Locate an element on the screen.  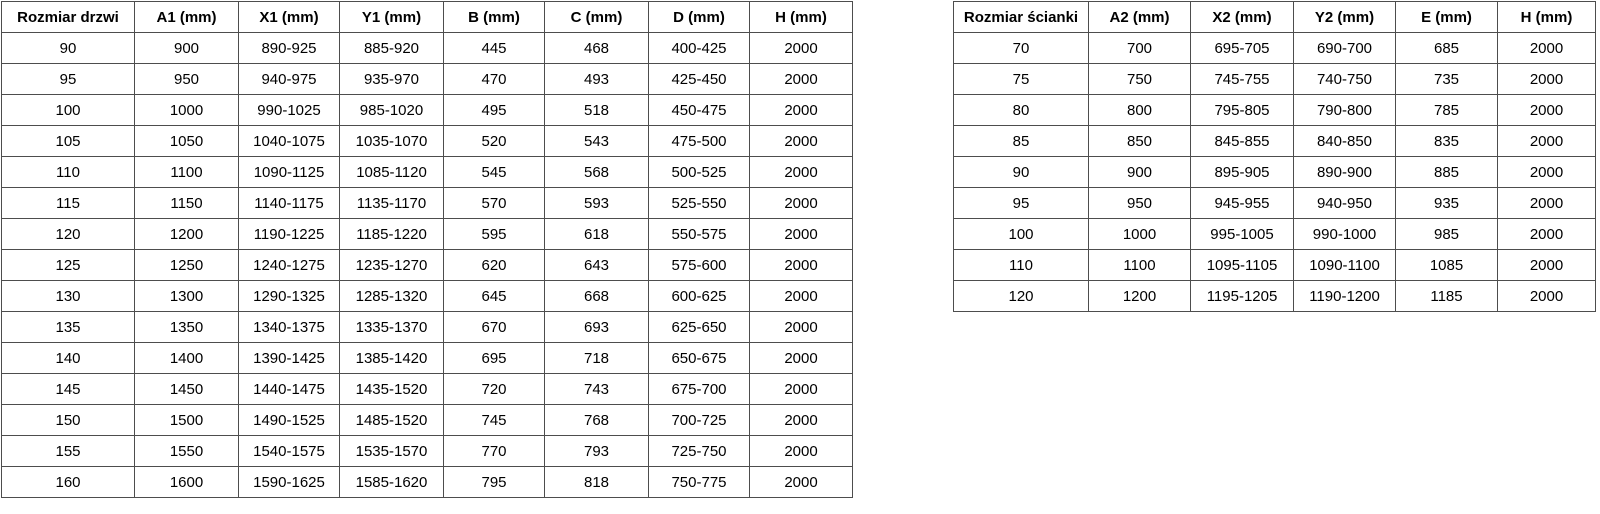
table-row: 100 1000 995-1005 990-1000 985 2000 is located at coordinates (1274, 234).